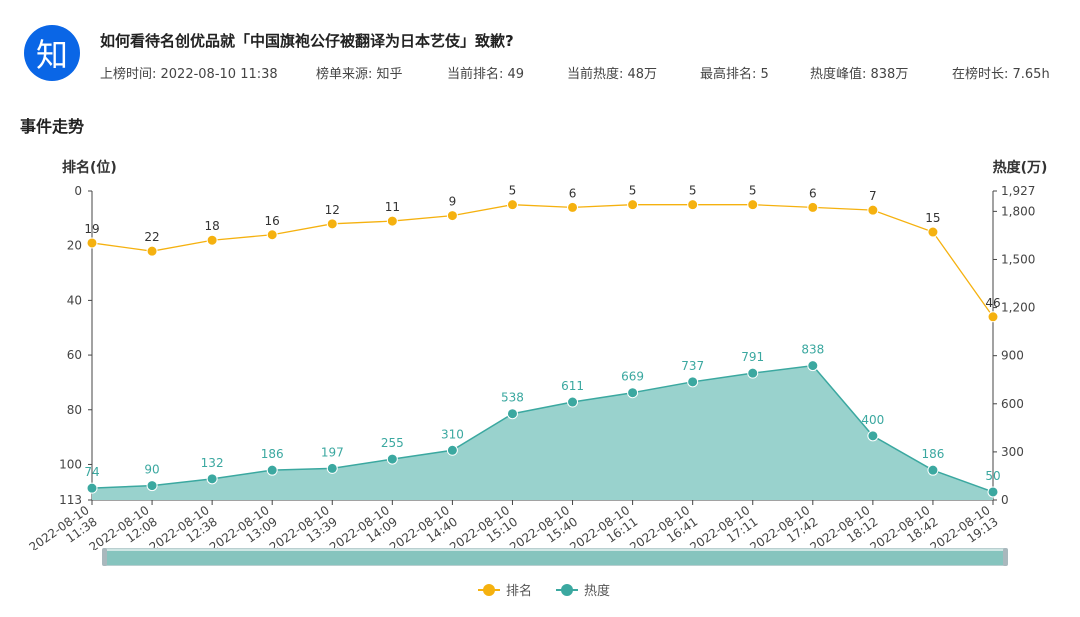 This screenshot has width=1080, height=617. Describe the element at coordinates (212, 463) in the screenshot. I see `heat-data-label: 132` at that location.